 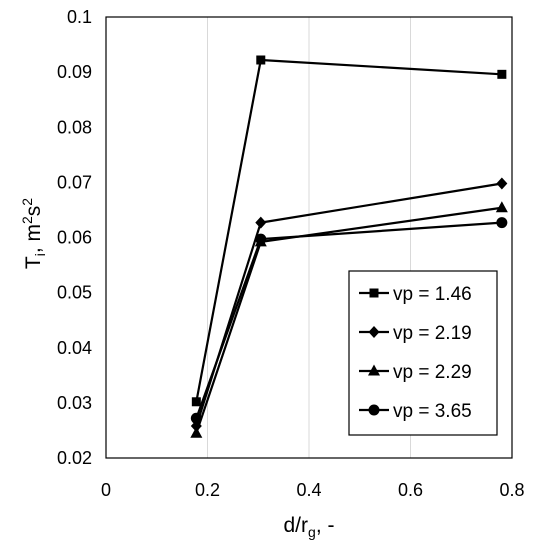 I want to click on y-axis-title-sup2: 2, so click(x=27, y=202).